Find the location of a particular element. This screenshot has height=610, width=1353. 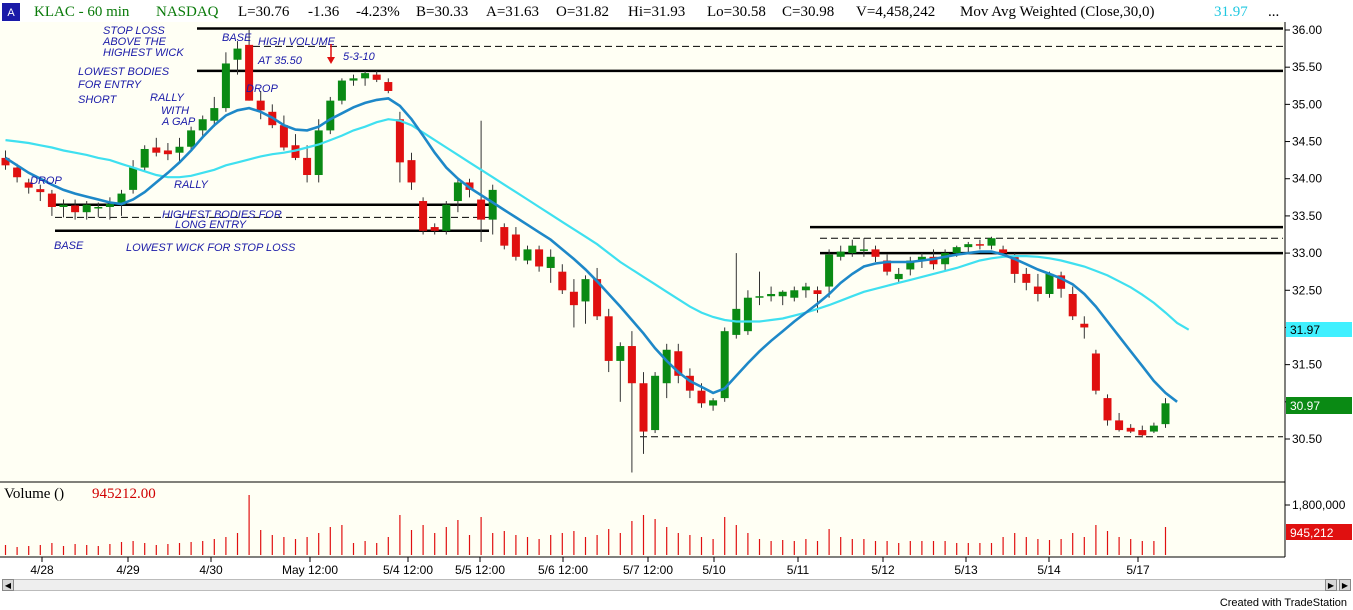

footer-credit: Created with TradeStation is located at coordinates (1283, 603).